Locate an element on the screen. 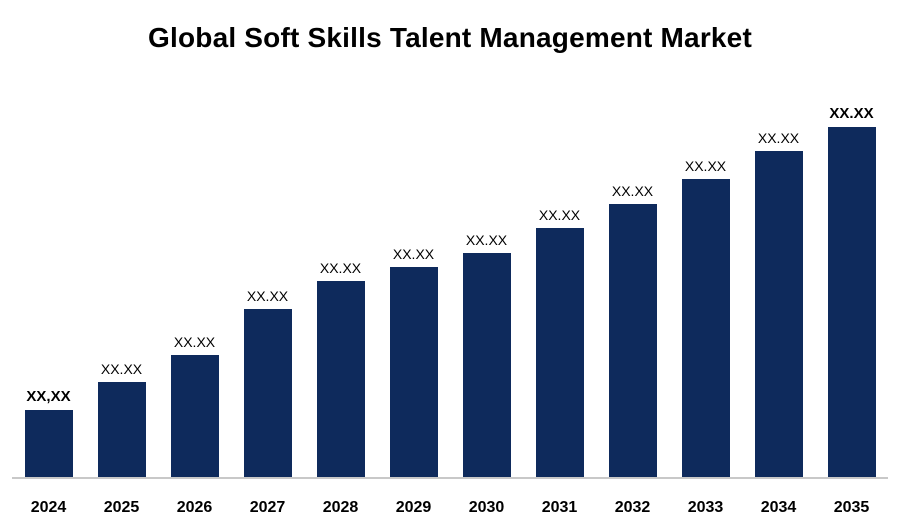 This screenshot has width=900, height=525. x-axis-tick-label: 2029 is located at coordinates (413, 507).